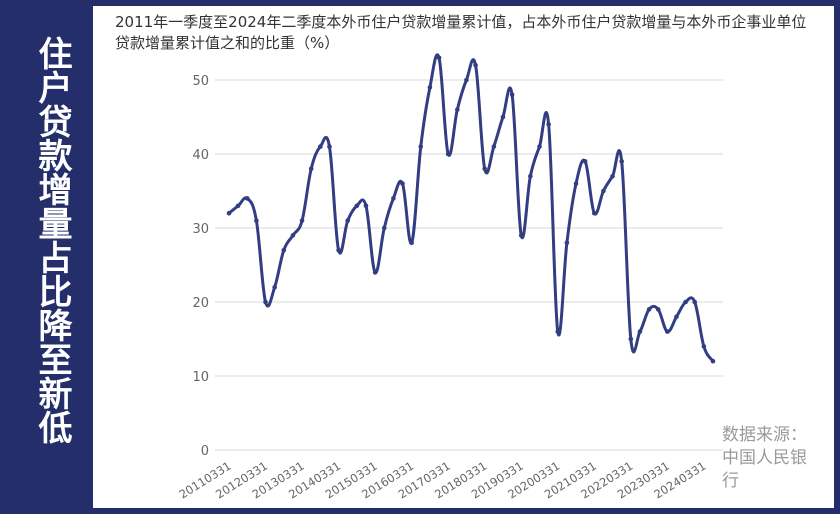  Describe the element at coordinates (200, 377) in the screenshot. I see `y-tick-label: 10` at that location.